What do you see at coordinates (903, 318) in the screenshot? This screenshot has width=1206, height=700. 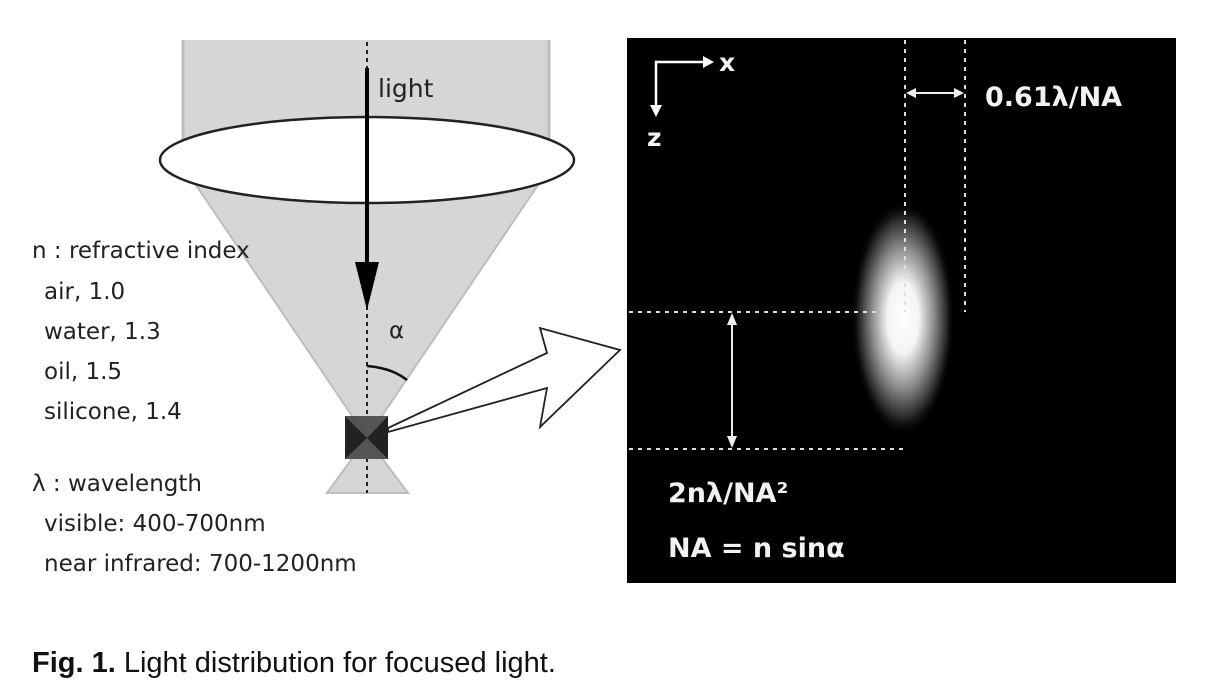 I see `focal-spot-glow` at bounding box center [903, 318].